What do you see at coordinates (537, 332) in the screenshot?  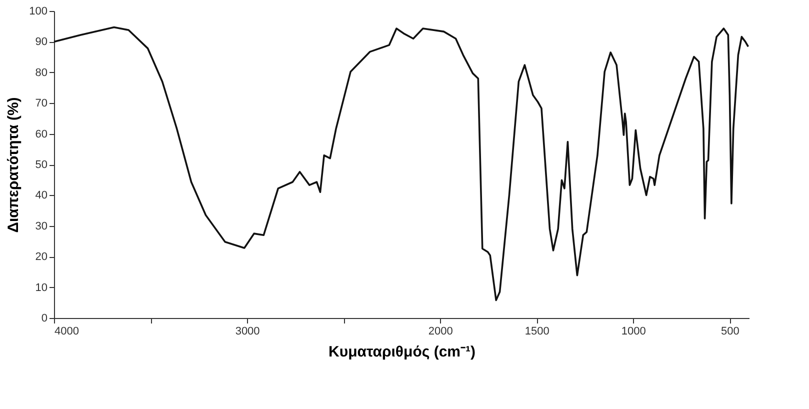 I see `x-tick-label: 1500` at bounding box center [537, 332].